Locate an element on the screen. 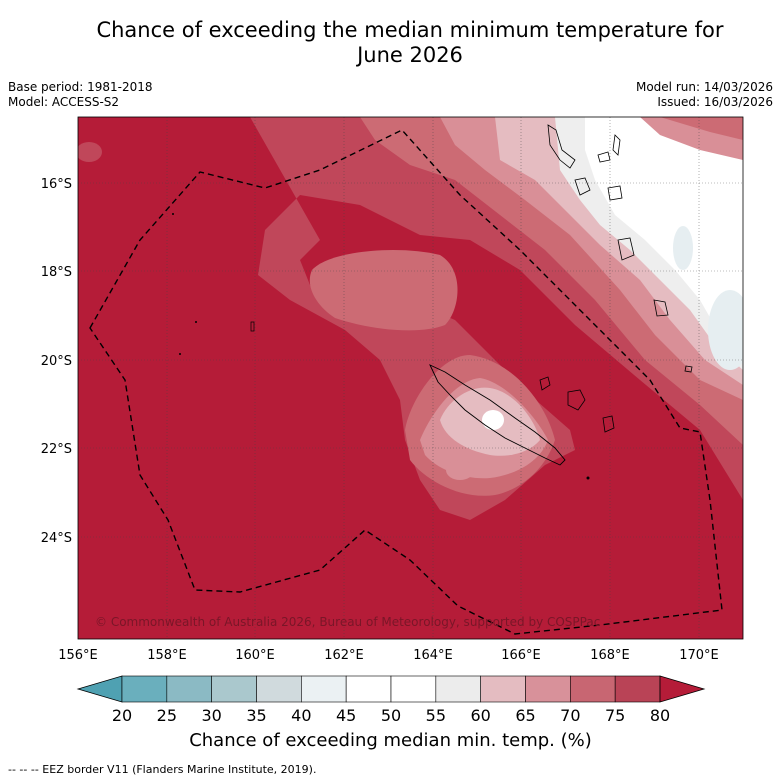 The height and width of the screenshot is (781, 781). colorbar-label: 30 is located at coordinates (211, 715).